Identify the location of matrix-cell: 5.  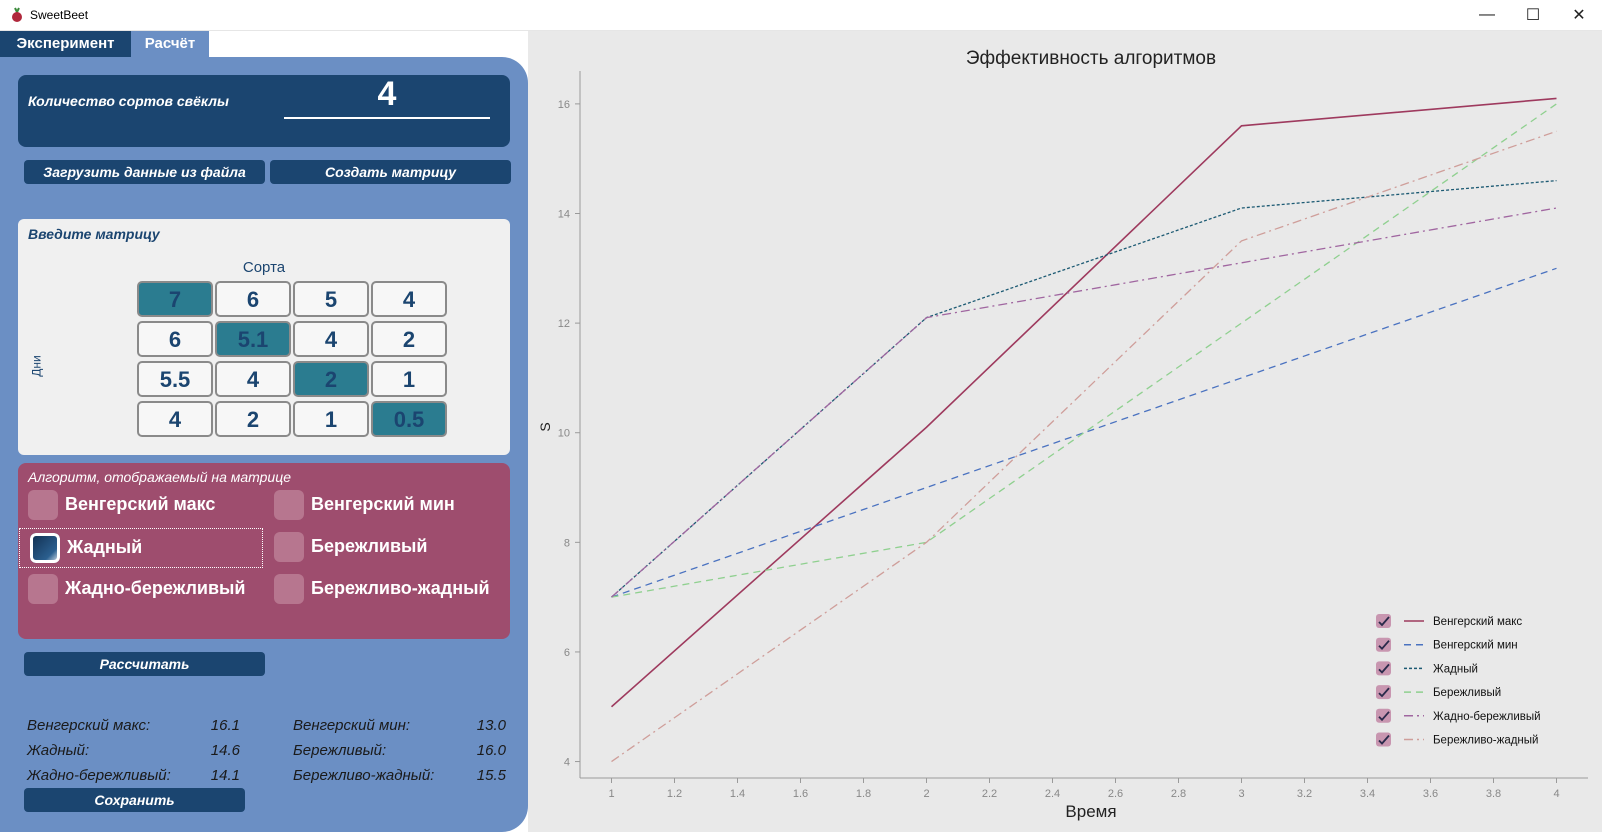
(331, 299).